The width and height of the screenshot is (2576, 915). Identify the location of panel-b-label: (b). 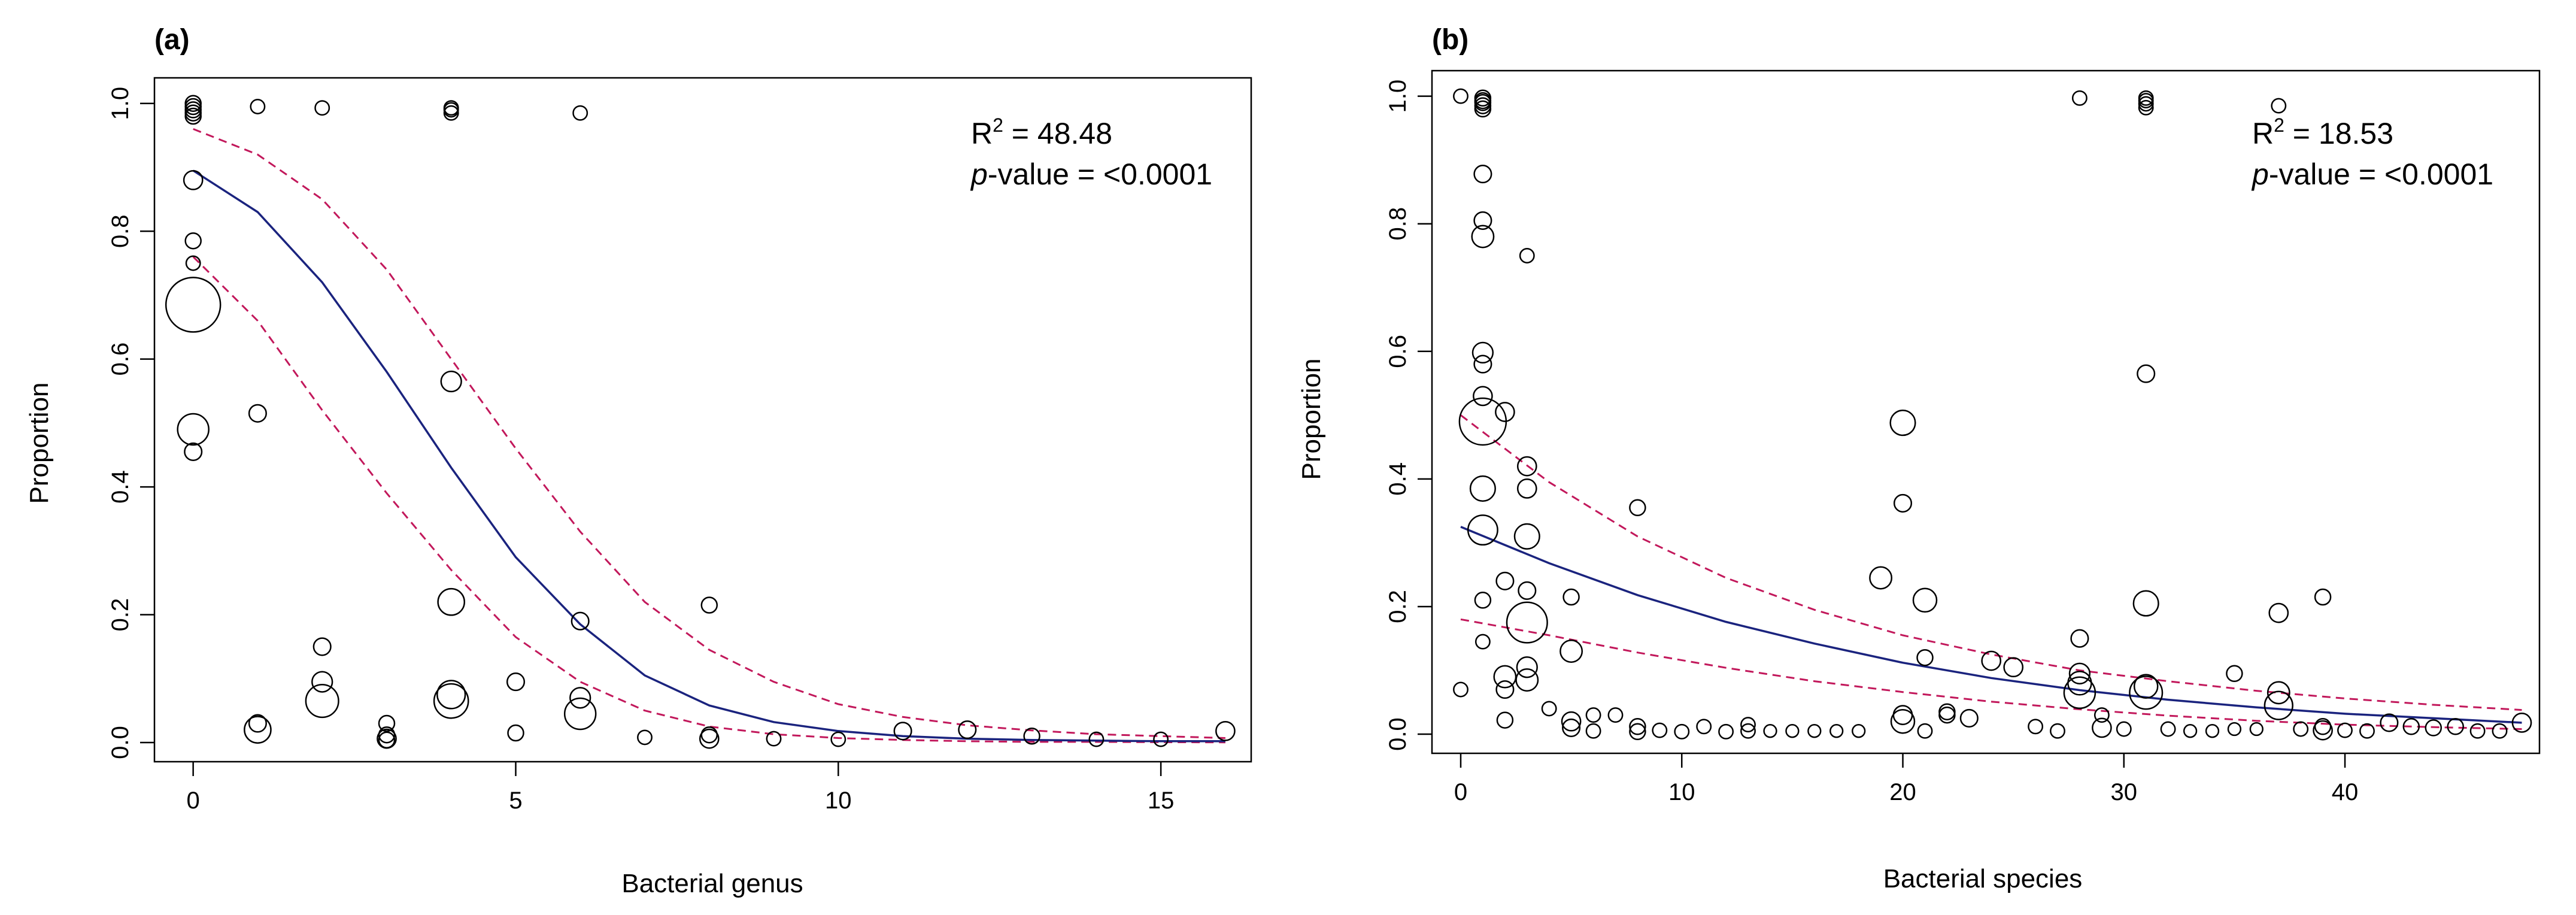
(1450, 40).